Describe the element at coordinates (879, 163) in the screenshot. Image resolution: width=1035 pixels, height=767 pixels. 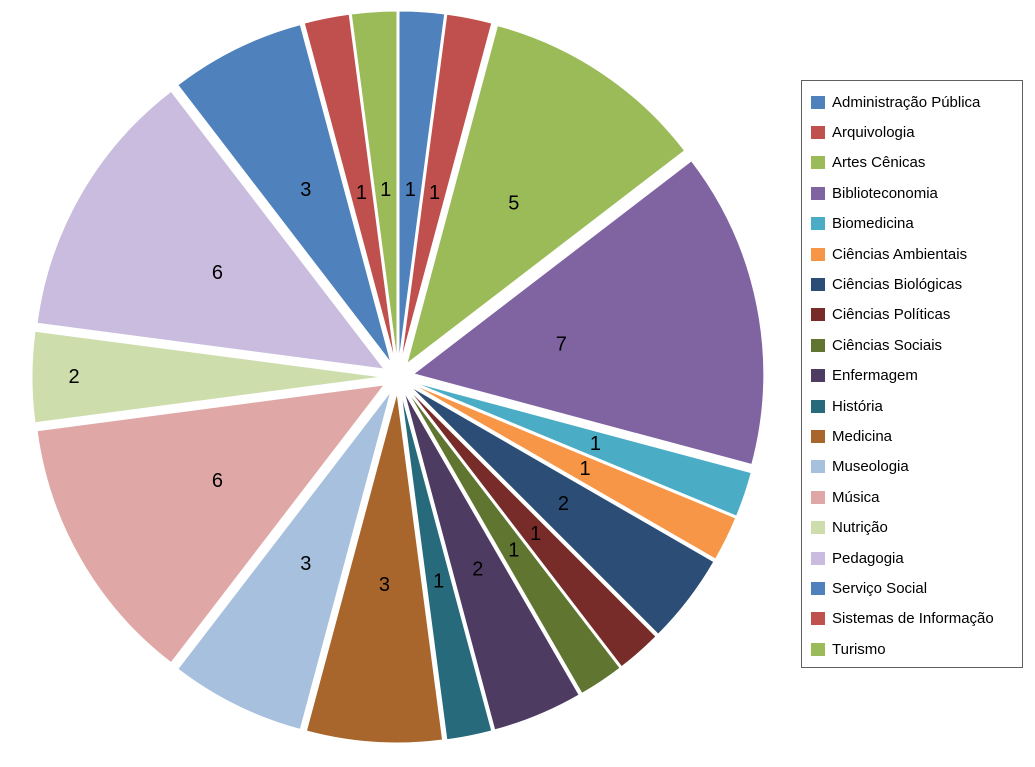
I see `legend-label: Artes Cênicas` at that location.